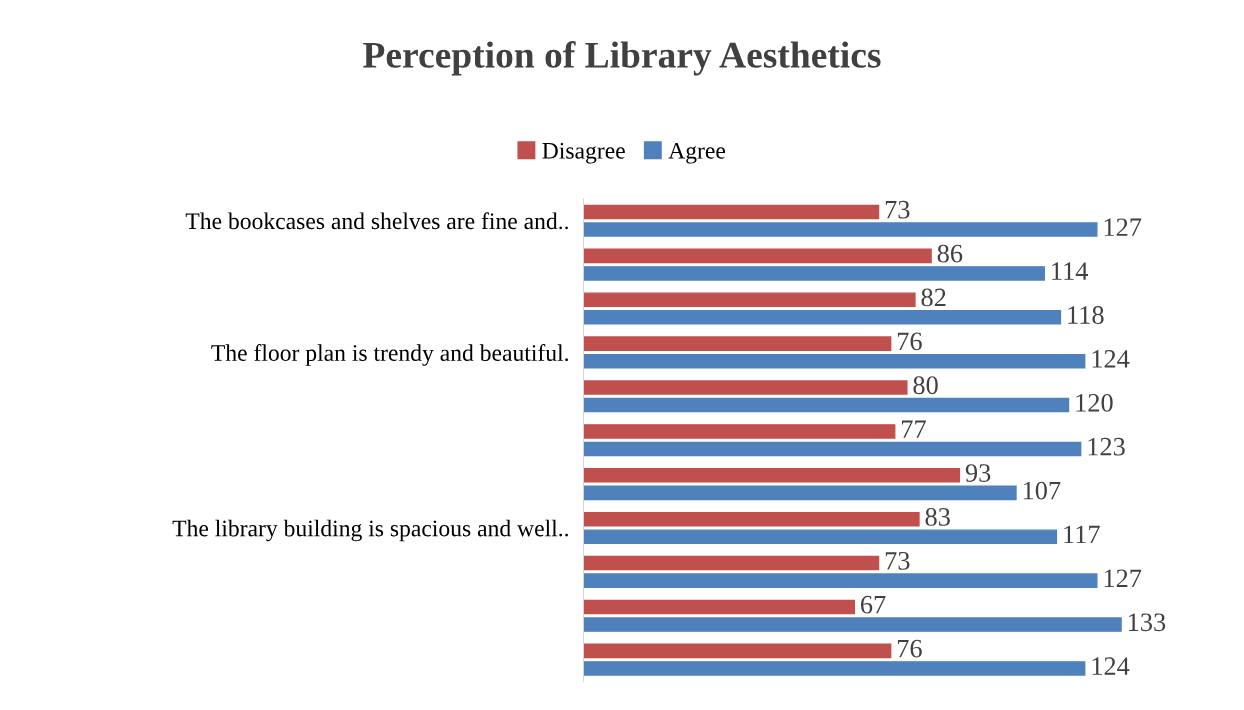  I want to click on data-label: 117, so click(1082, 534).